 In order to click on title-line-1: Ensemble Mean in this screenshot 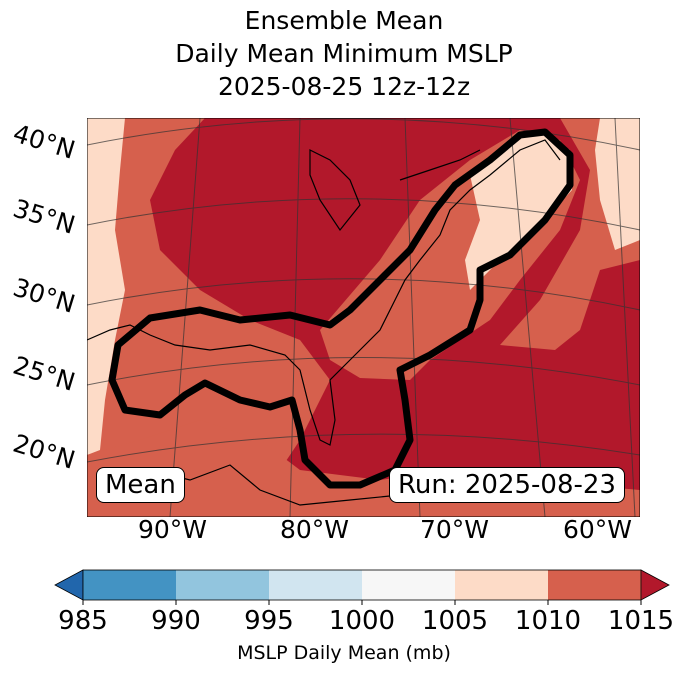, I will do `click(344, 20)`.